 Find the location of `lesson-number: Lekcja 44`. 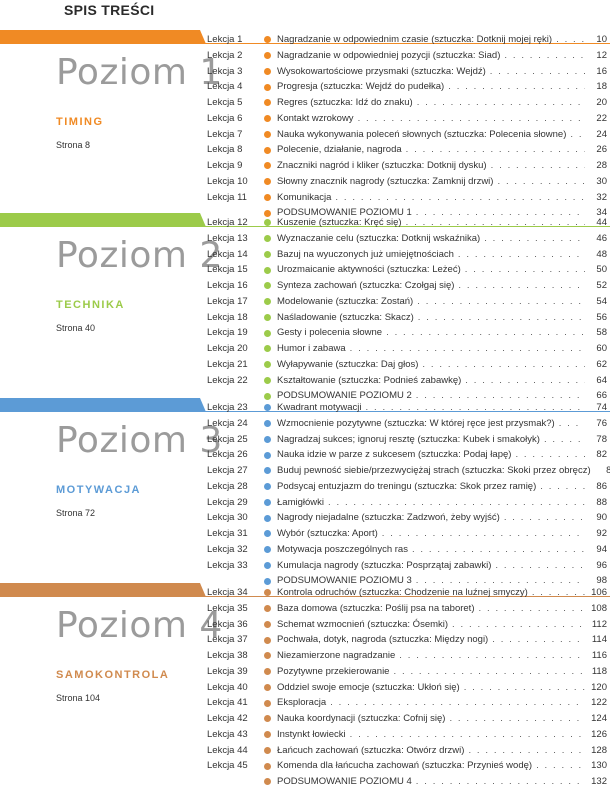

lesson-number: Lekcja 44 is located at coordinates (227, 750).